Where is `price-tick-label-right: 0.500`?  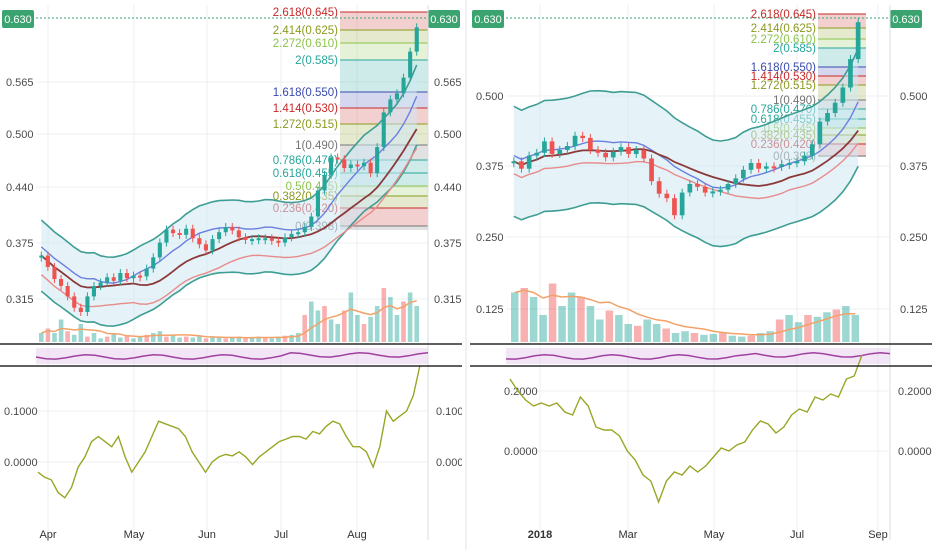
price-tick-label-right: 0.500 is located at coordinates (448, 135).